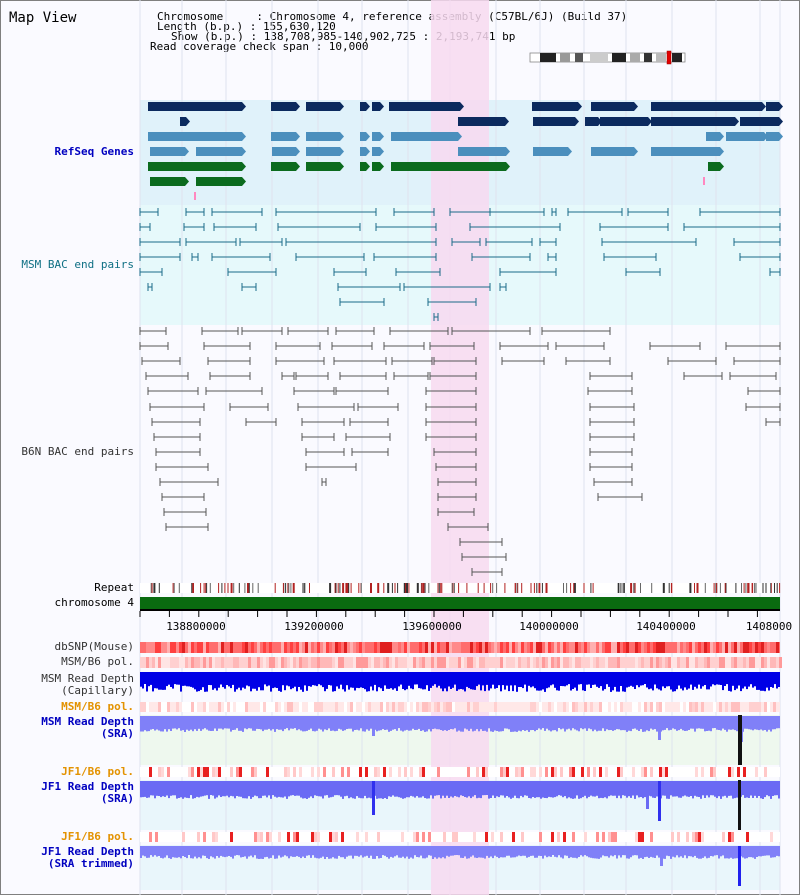 This screenshot has height=895, width=800. Describe the element at coordinates (460, 603) in the screenshot. I see `chromosome-bar` at that location.